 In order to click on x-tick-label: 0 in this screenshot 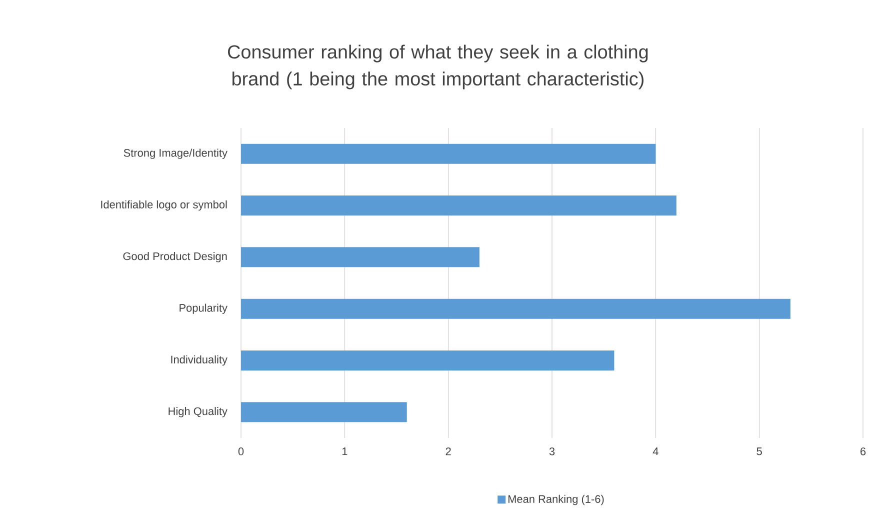, I will do `click(241, 452)`.